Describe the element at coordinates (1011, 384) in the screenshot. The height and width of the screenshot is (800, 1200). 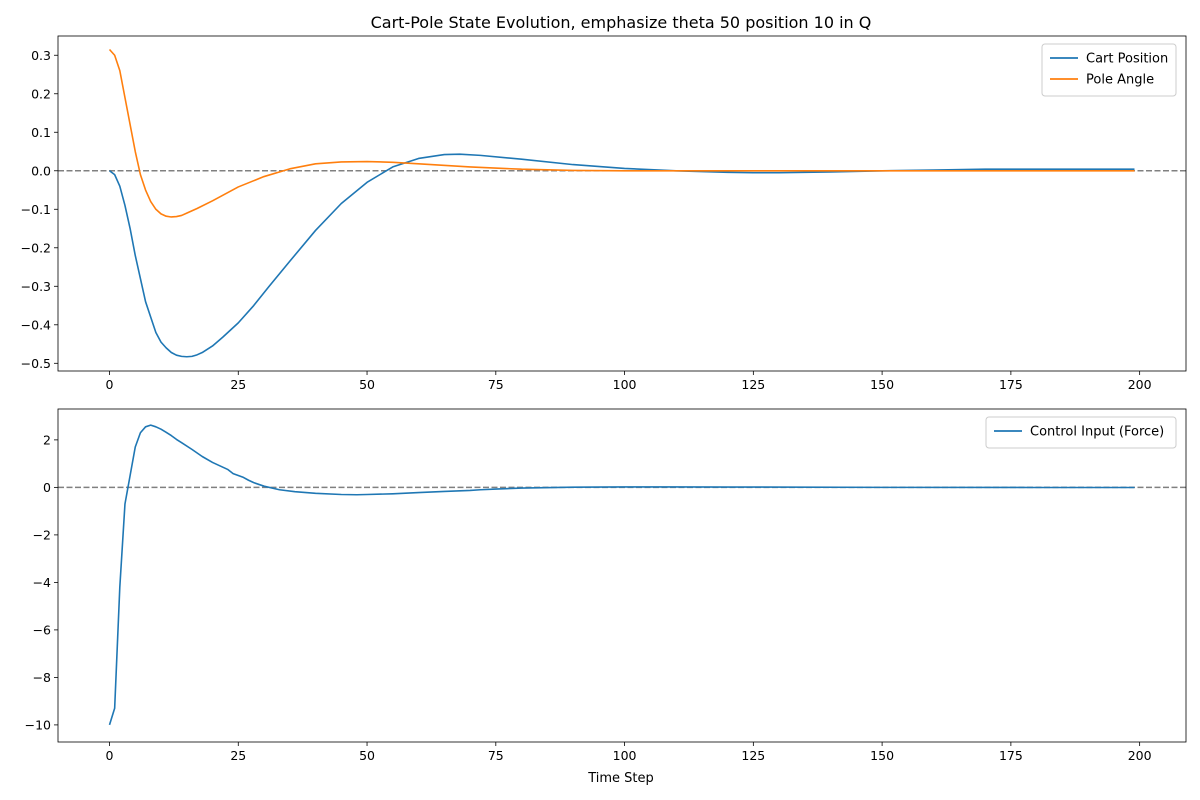
I see `state-x-tick-label: 175` at that location.